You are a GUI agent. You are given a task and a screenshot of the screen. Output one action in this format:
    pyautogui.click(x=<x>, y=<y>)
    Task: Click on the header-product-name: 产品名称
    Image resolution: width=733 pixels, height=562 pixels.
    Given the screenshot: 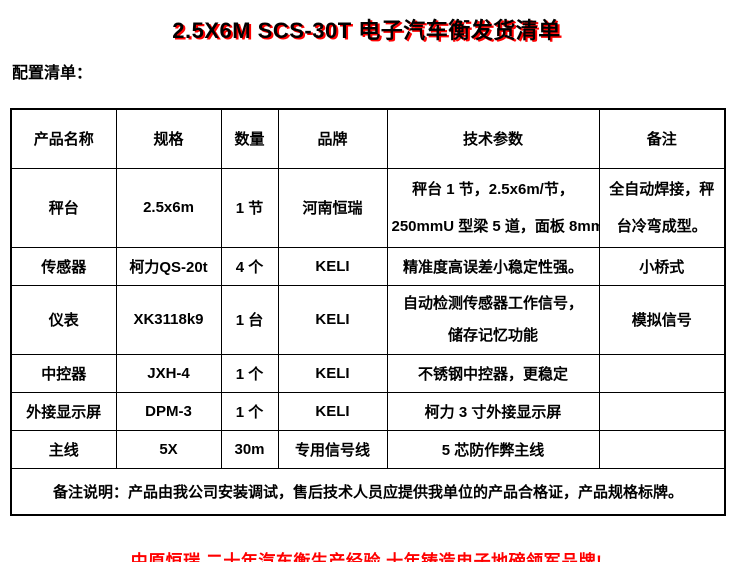 What is the action you would take?
    pyautogui.click(x=63, y=138)
    